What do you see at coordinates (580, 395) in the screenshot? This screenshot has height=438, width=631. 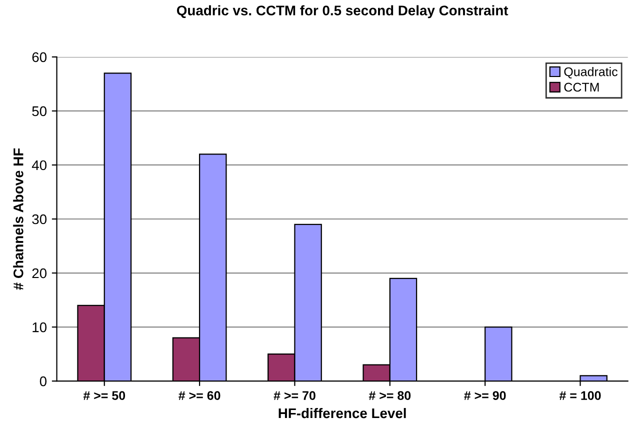 I see `x-tick-label: # = 100` at bounding box center [580, 395].